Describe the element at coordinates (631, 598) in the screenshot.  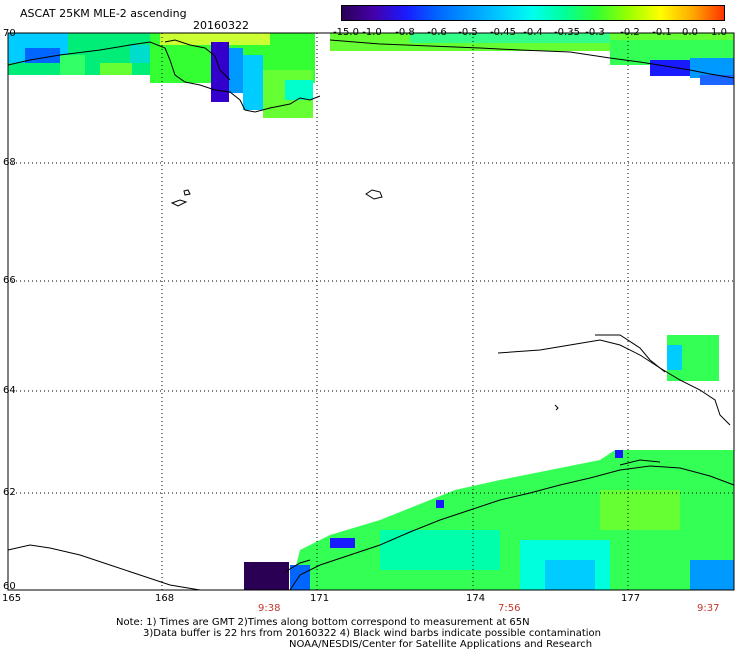
I see `lon-label: 177` at that location.